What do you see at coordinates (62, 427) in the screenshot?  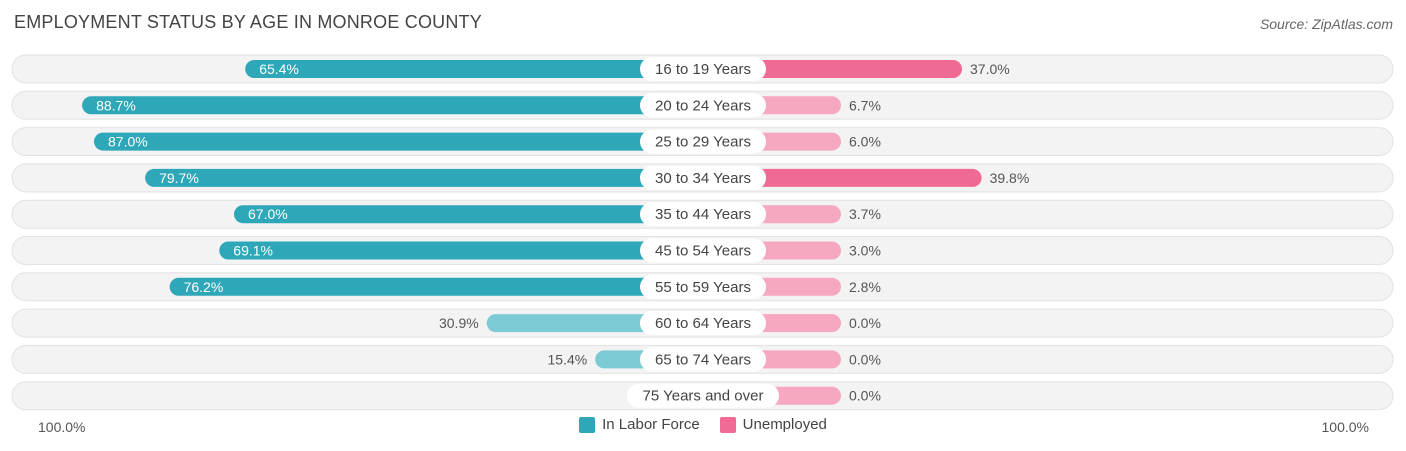 I see `axis-left-label: 100.0%` at bounding box center [62, 427].